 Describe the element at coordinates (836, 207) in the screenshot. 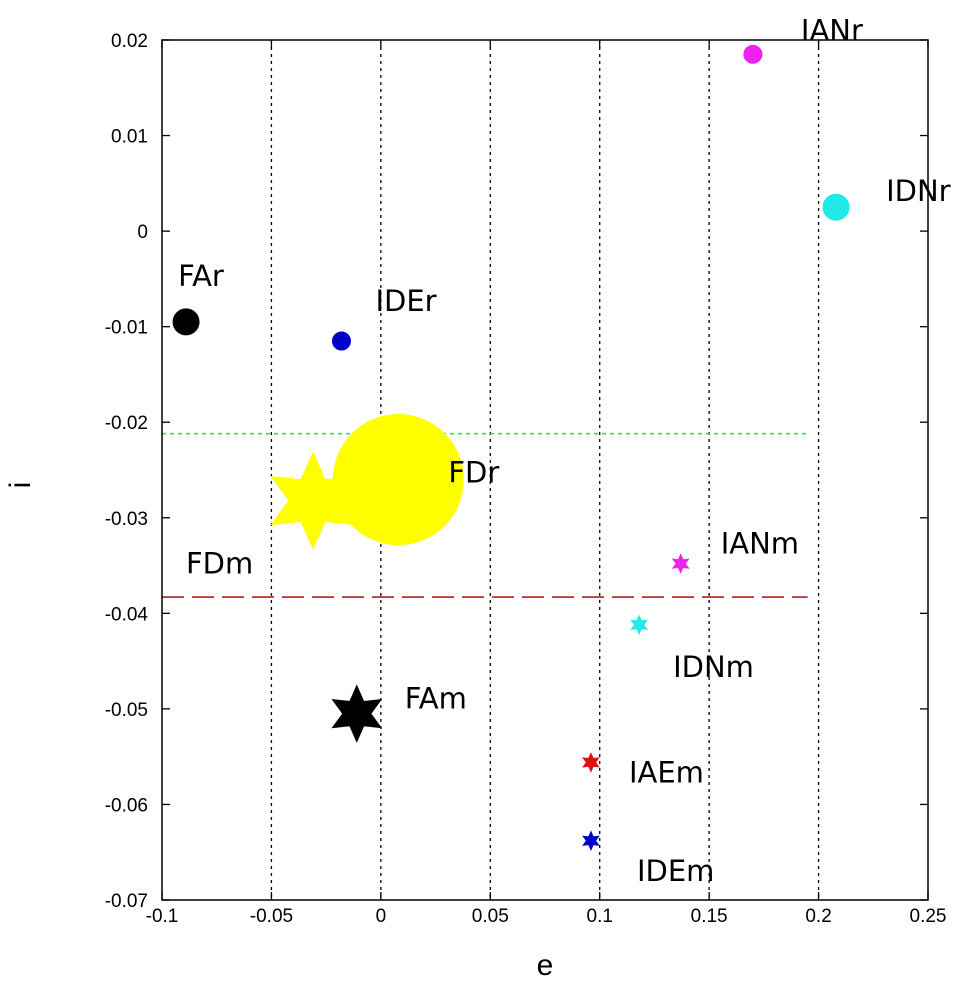

I see `marker-idnr` at that location.